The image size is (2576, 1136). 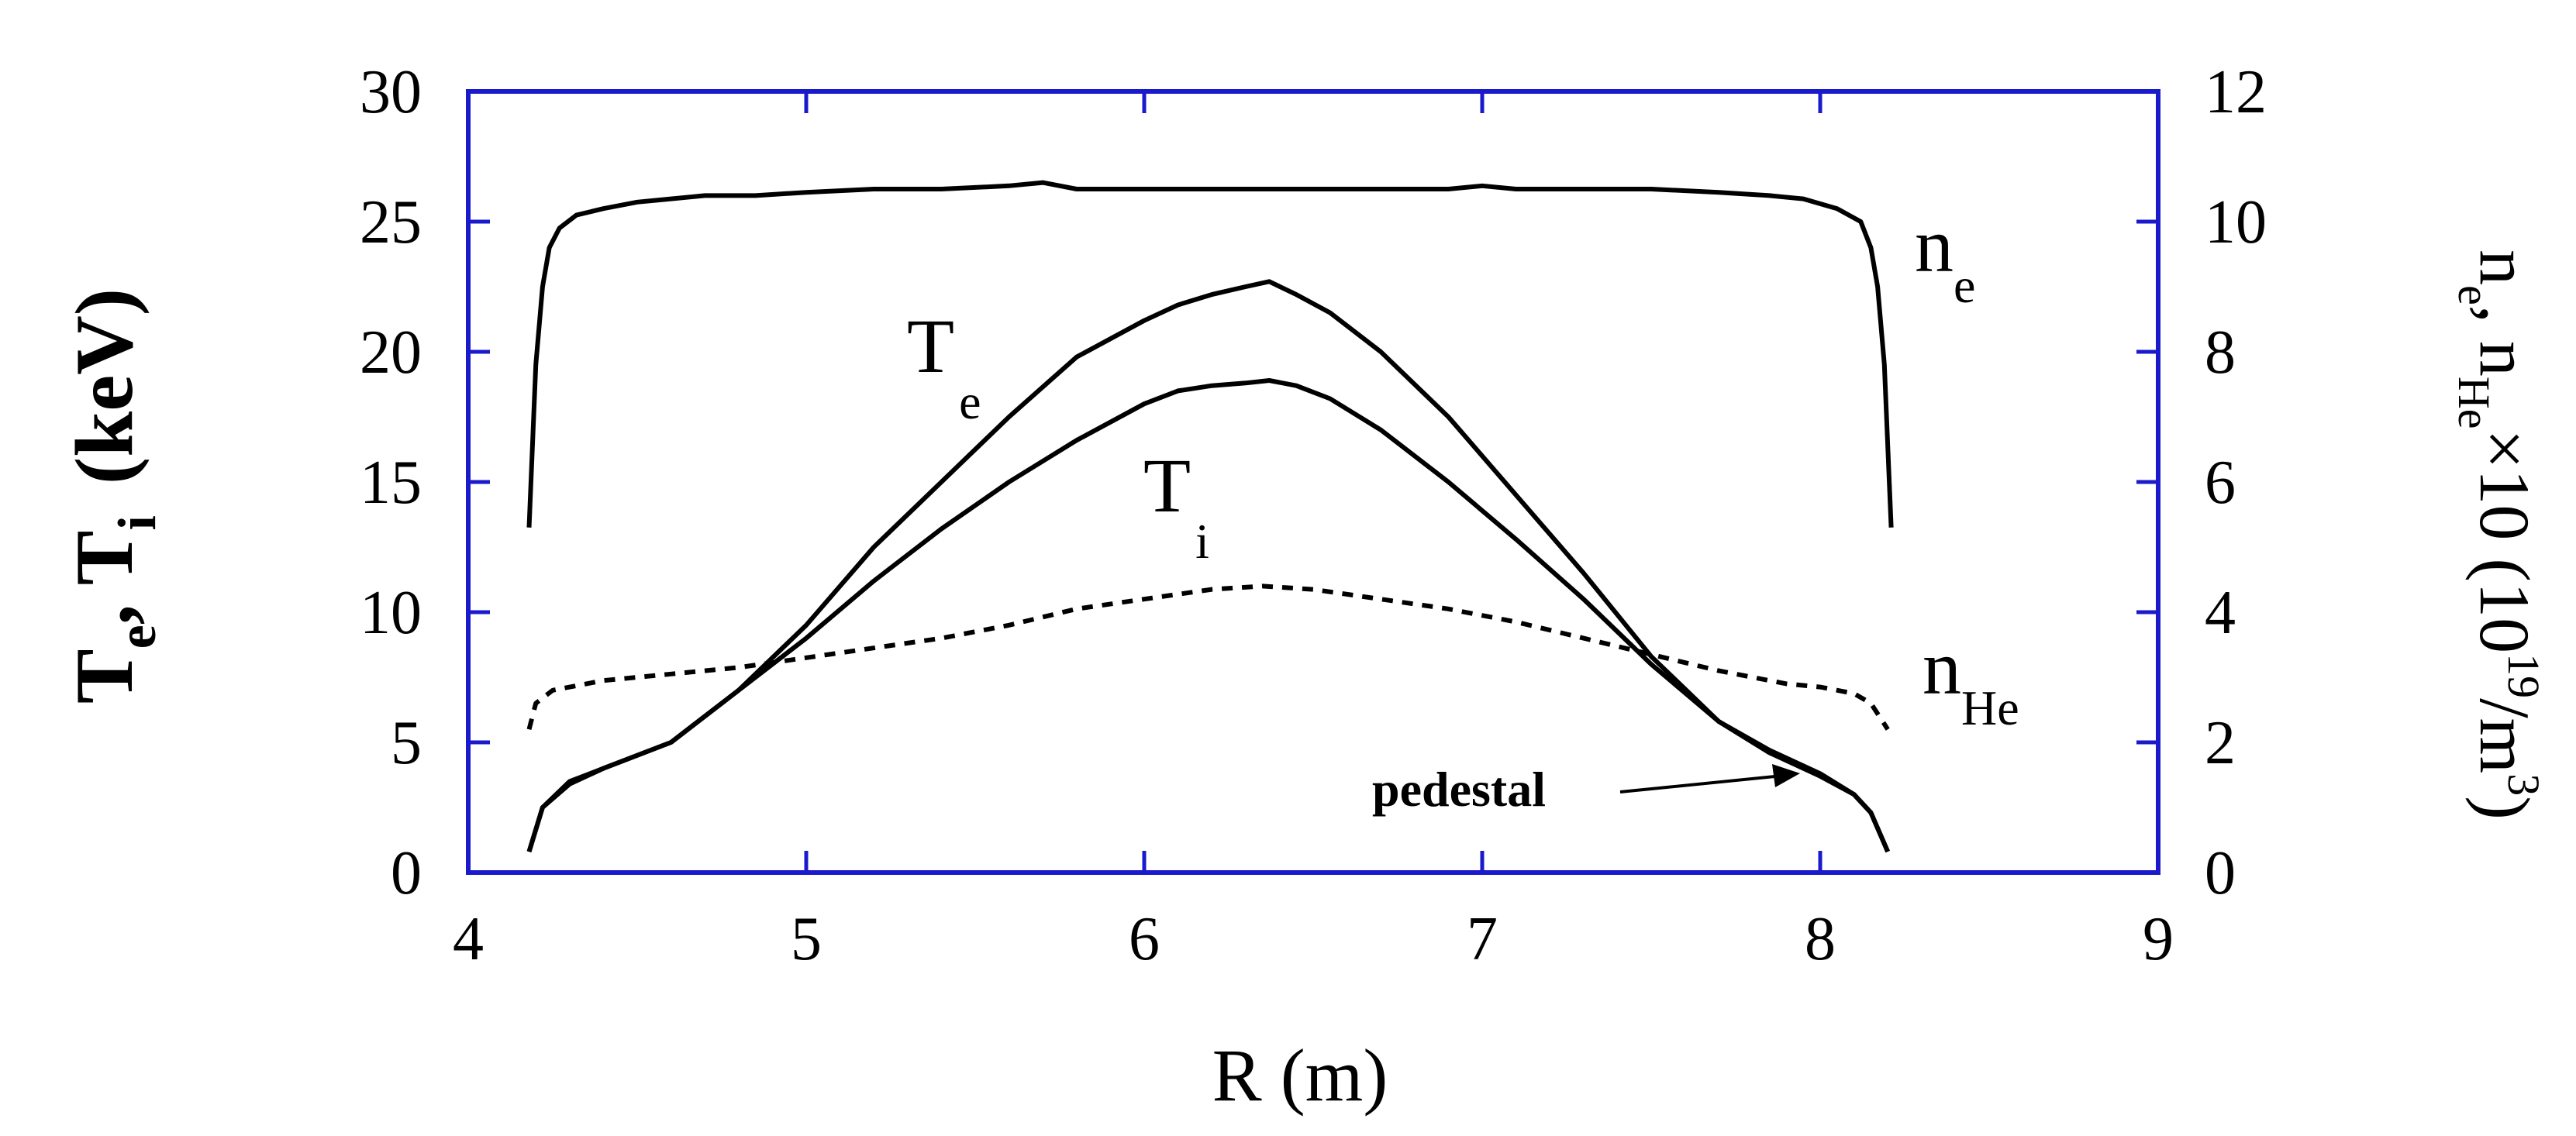 What do you see at coordinates (468, 939) in the screenshot?
I see `x-tick-label: 4` at bounding box center [468, 939].